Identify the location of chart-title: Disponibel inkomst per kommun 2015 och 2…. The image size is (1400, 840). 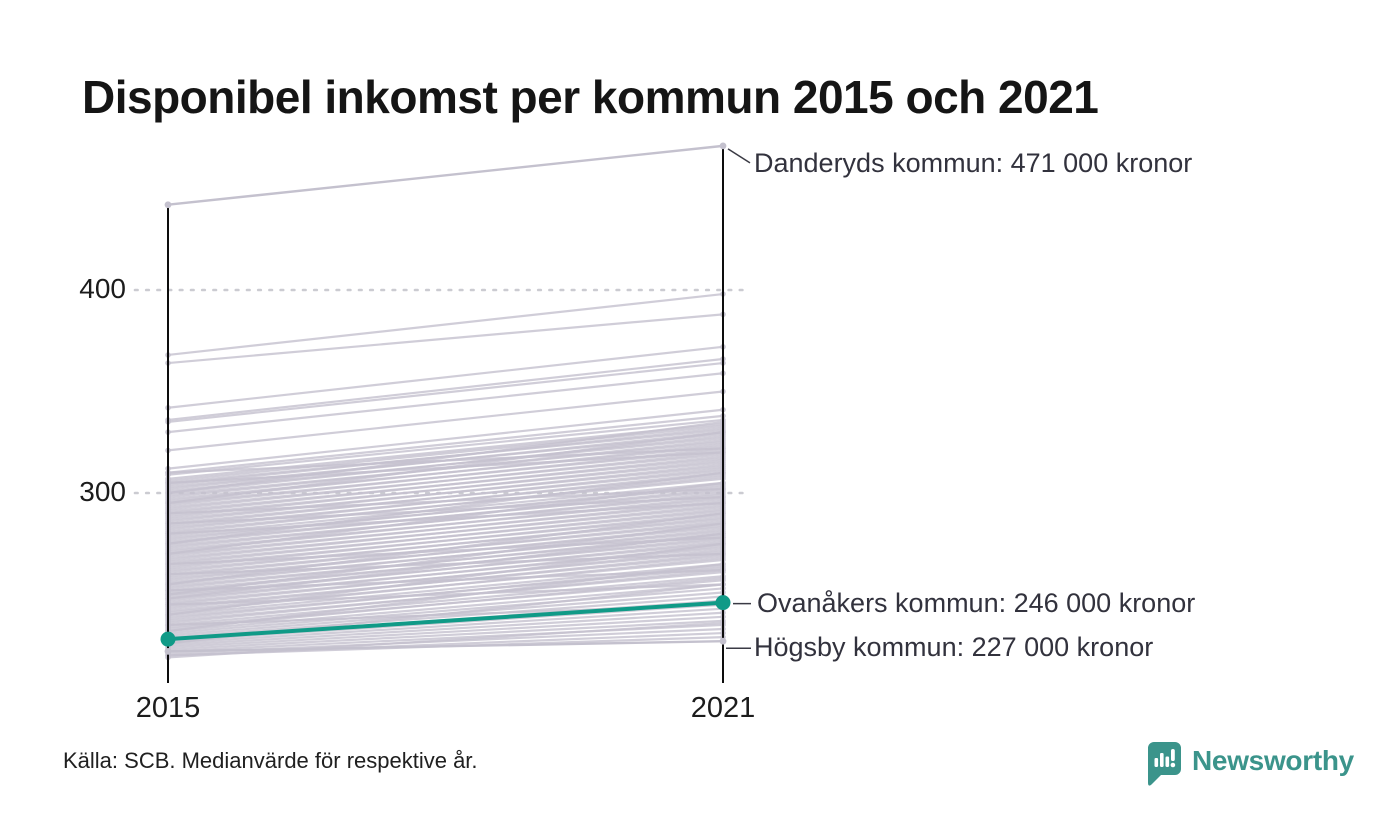
(590, 97).